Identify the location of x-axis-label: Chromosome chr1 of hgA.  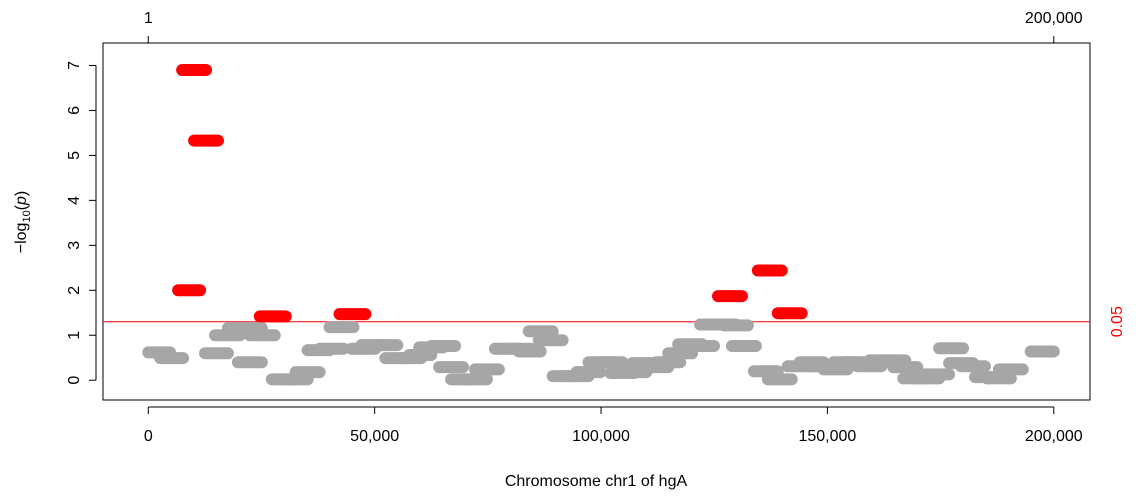
(596, 481).